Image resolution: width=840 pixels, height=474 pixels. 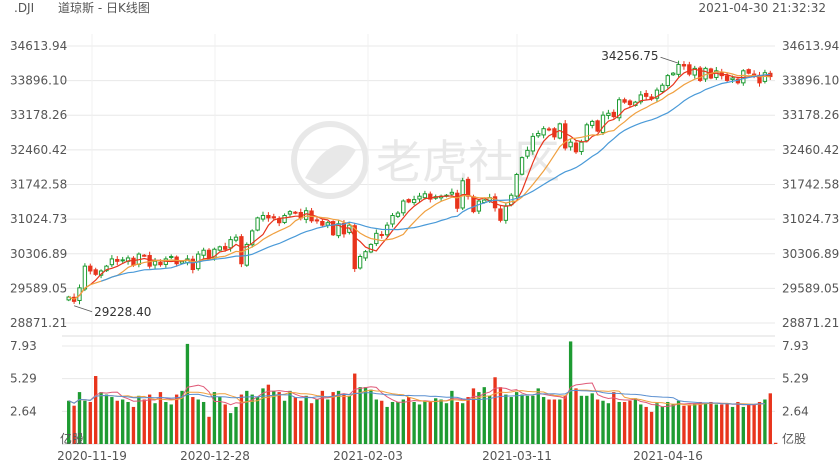 What do you see at coordinates (810, 184) in the screenshot?
I see `price-tick-right: 31742.58` at bounding box center [810, 184].